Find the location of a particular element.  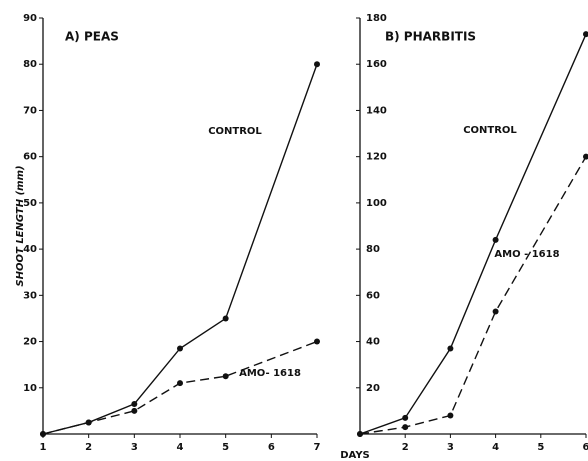

y-tick-label: 70 is located at coordinates (30, 110).